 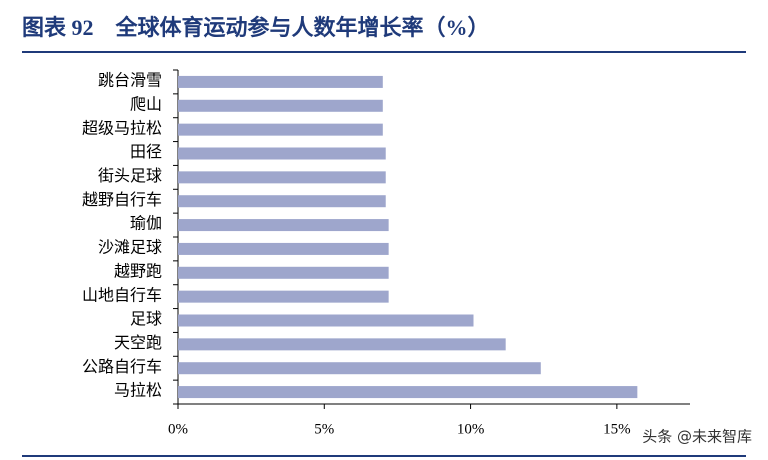 I want to click on y-tick-label: 跳台滑雪, so click(x=130, y=81).